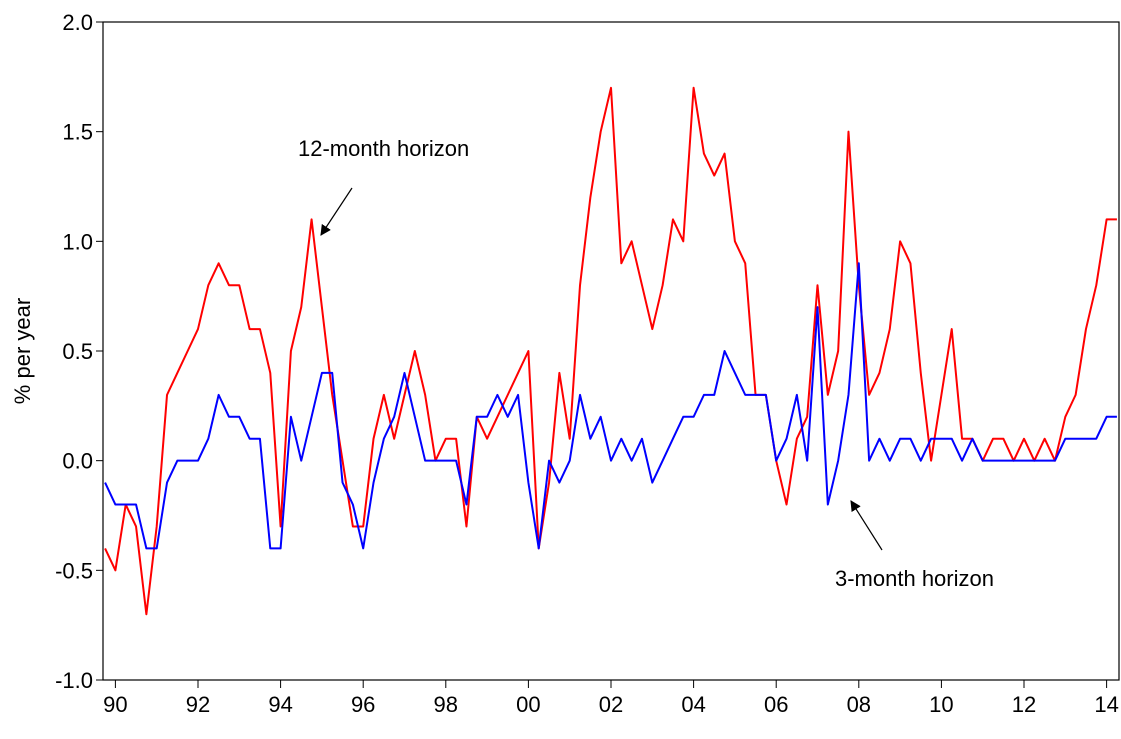 The width and height of the screenshot is (1121, 739). Describe the element at coordinates (77, 461) in the screenshot. I see `y-tick-label: 0.0` at that location.